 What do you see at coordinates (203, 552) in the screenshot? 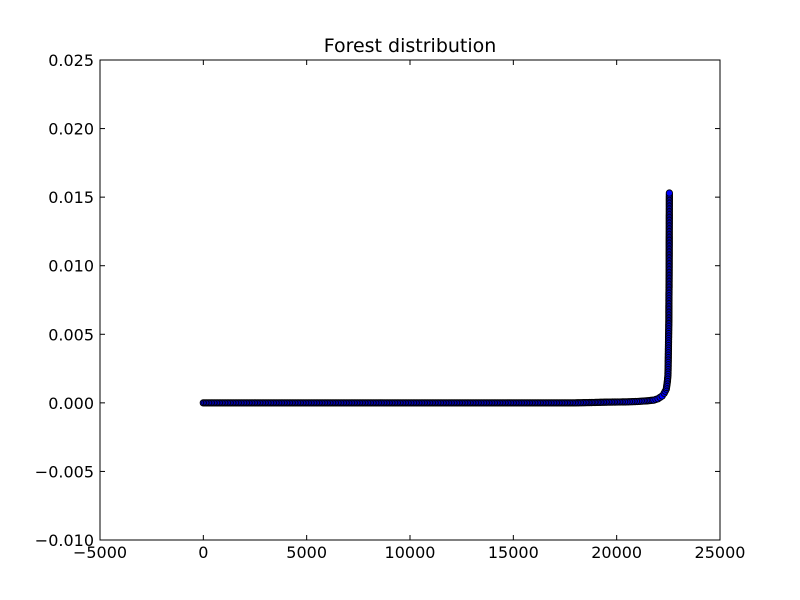
I see `x-tick-label: 0` at bounding box center [203, 552].